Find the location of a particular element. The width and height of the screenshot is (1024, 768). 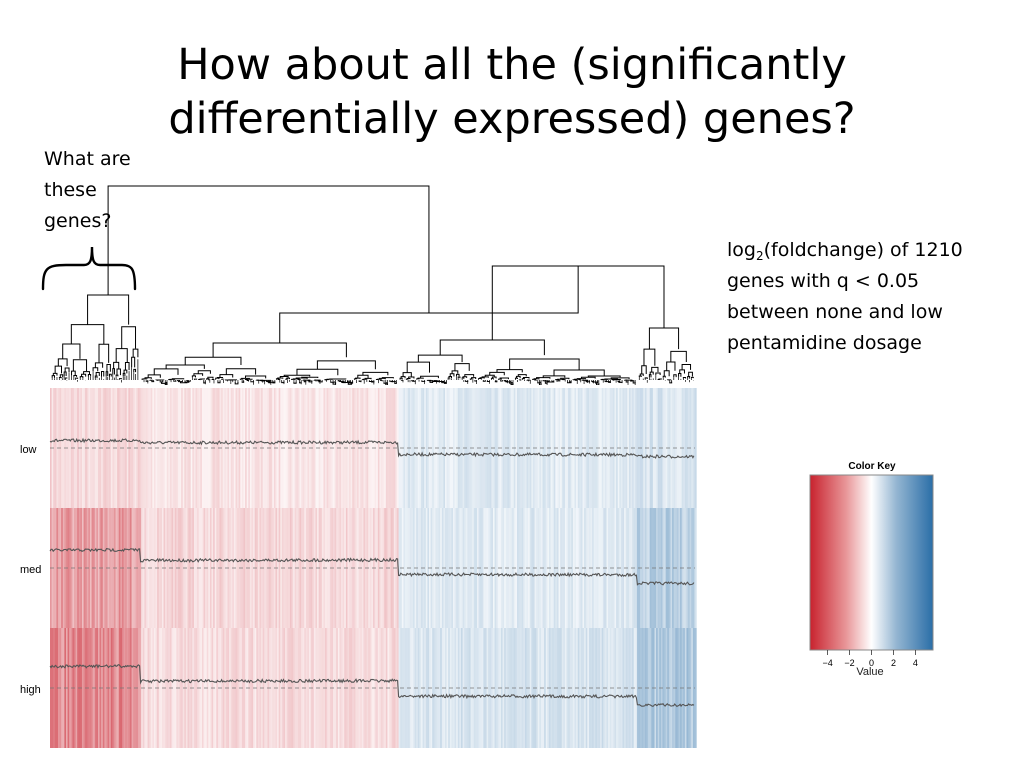

color-key-tick-label: −4 is located at coordinates (827, 663).